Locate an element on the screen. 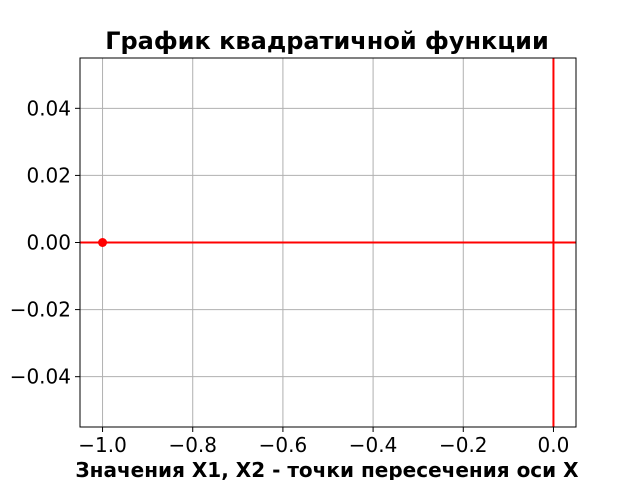 The image size is (640, 480). x-tick-label: −0.4 is located at coordinates (373, 445).